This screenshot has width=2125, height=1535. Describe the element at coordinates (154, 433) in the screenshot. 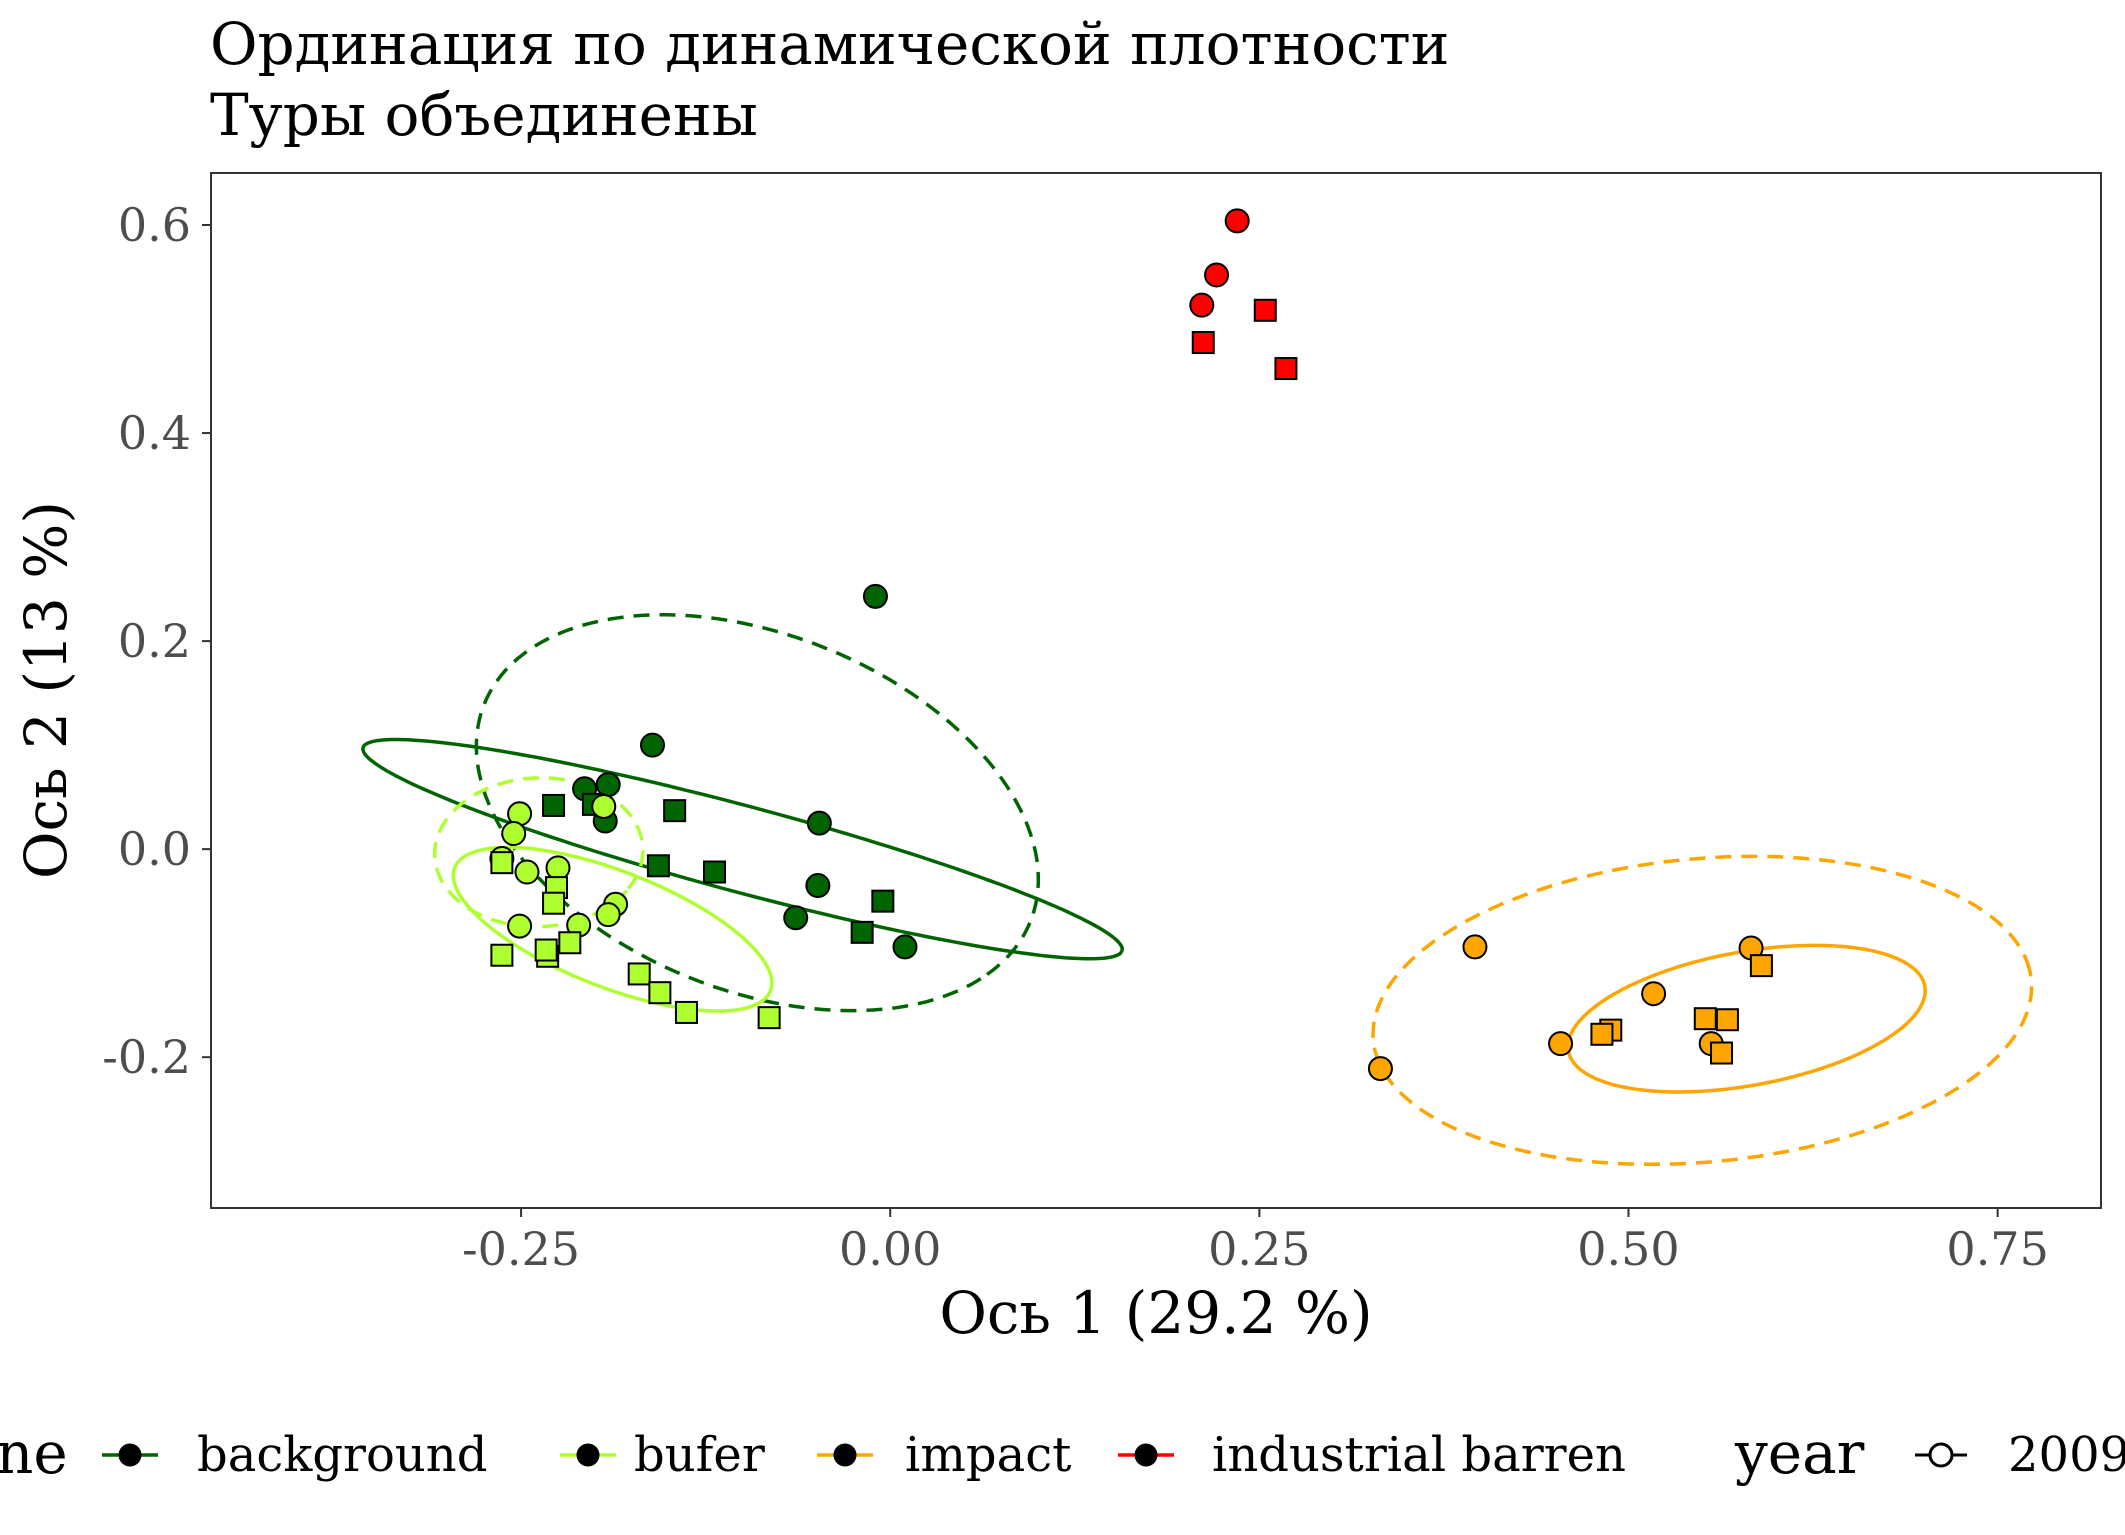

I see `y-tick-label: 0.4` at that location.